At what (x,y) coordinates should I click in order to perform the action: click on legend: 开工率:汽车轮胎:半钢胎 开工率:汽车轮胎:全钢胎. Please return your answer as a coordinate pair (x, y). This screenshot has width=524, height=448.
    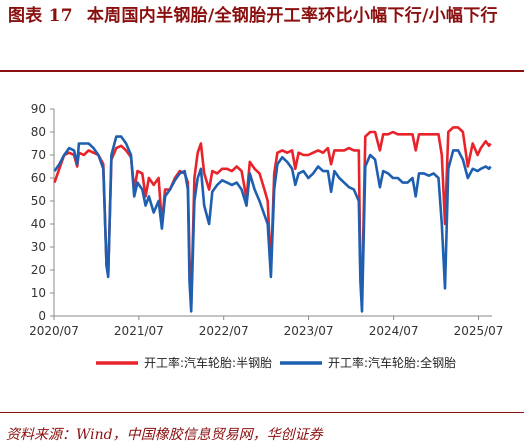
    Looking at the image, I should click on (276, 362).